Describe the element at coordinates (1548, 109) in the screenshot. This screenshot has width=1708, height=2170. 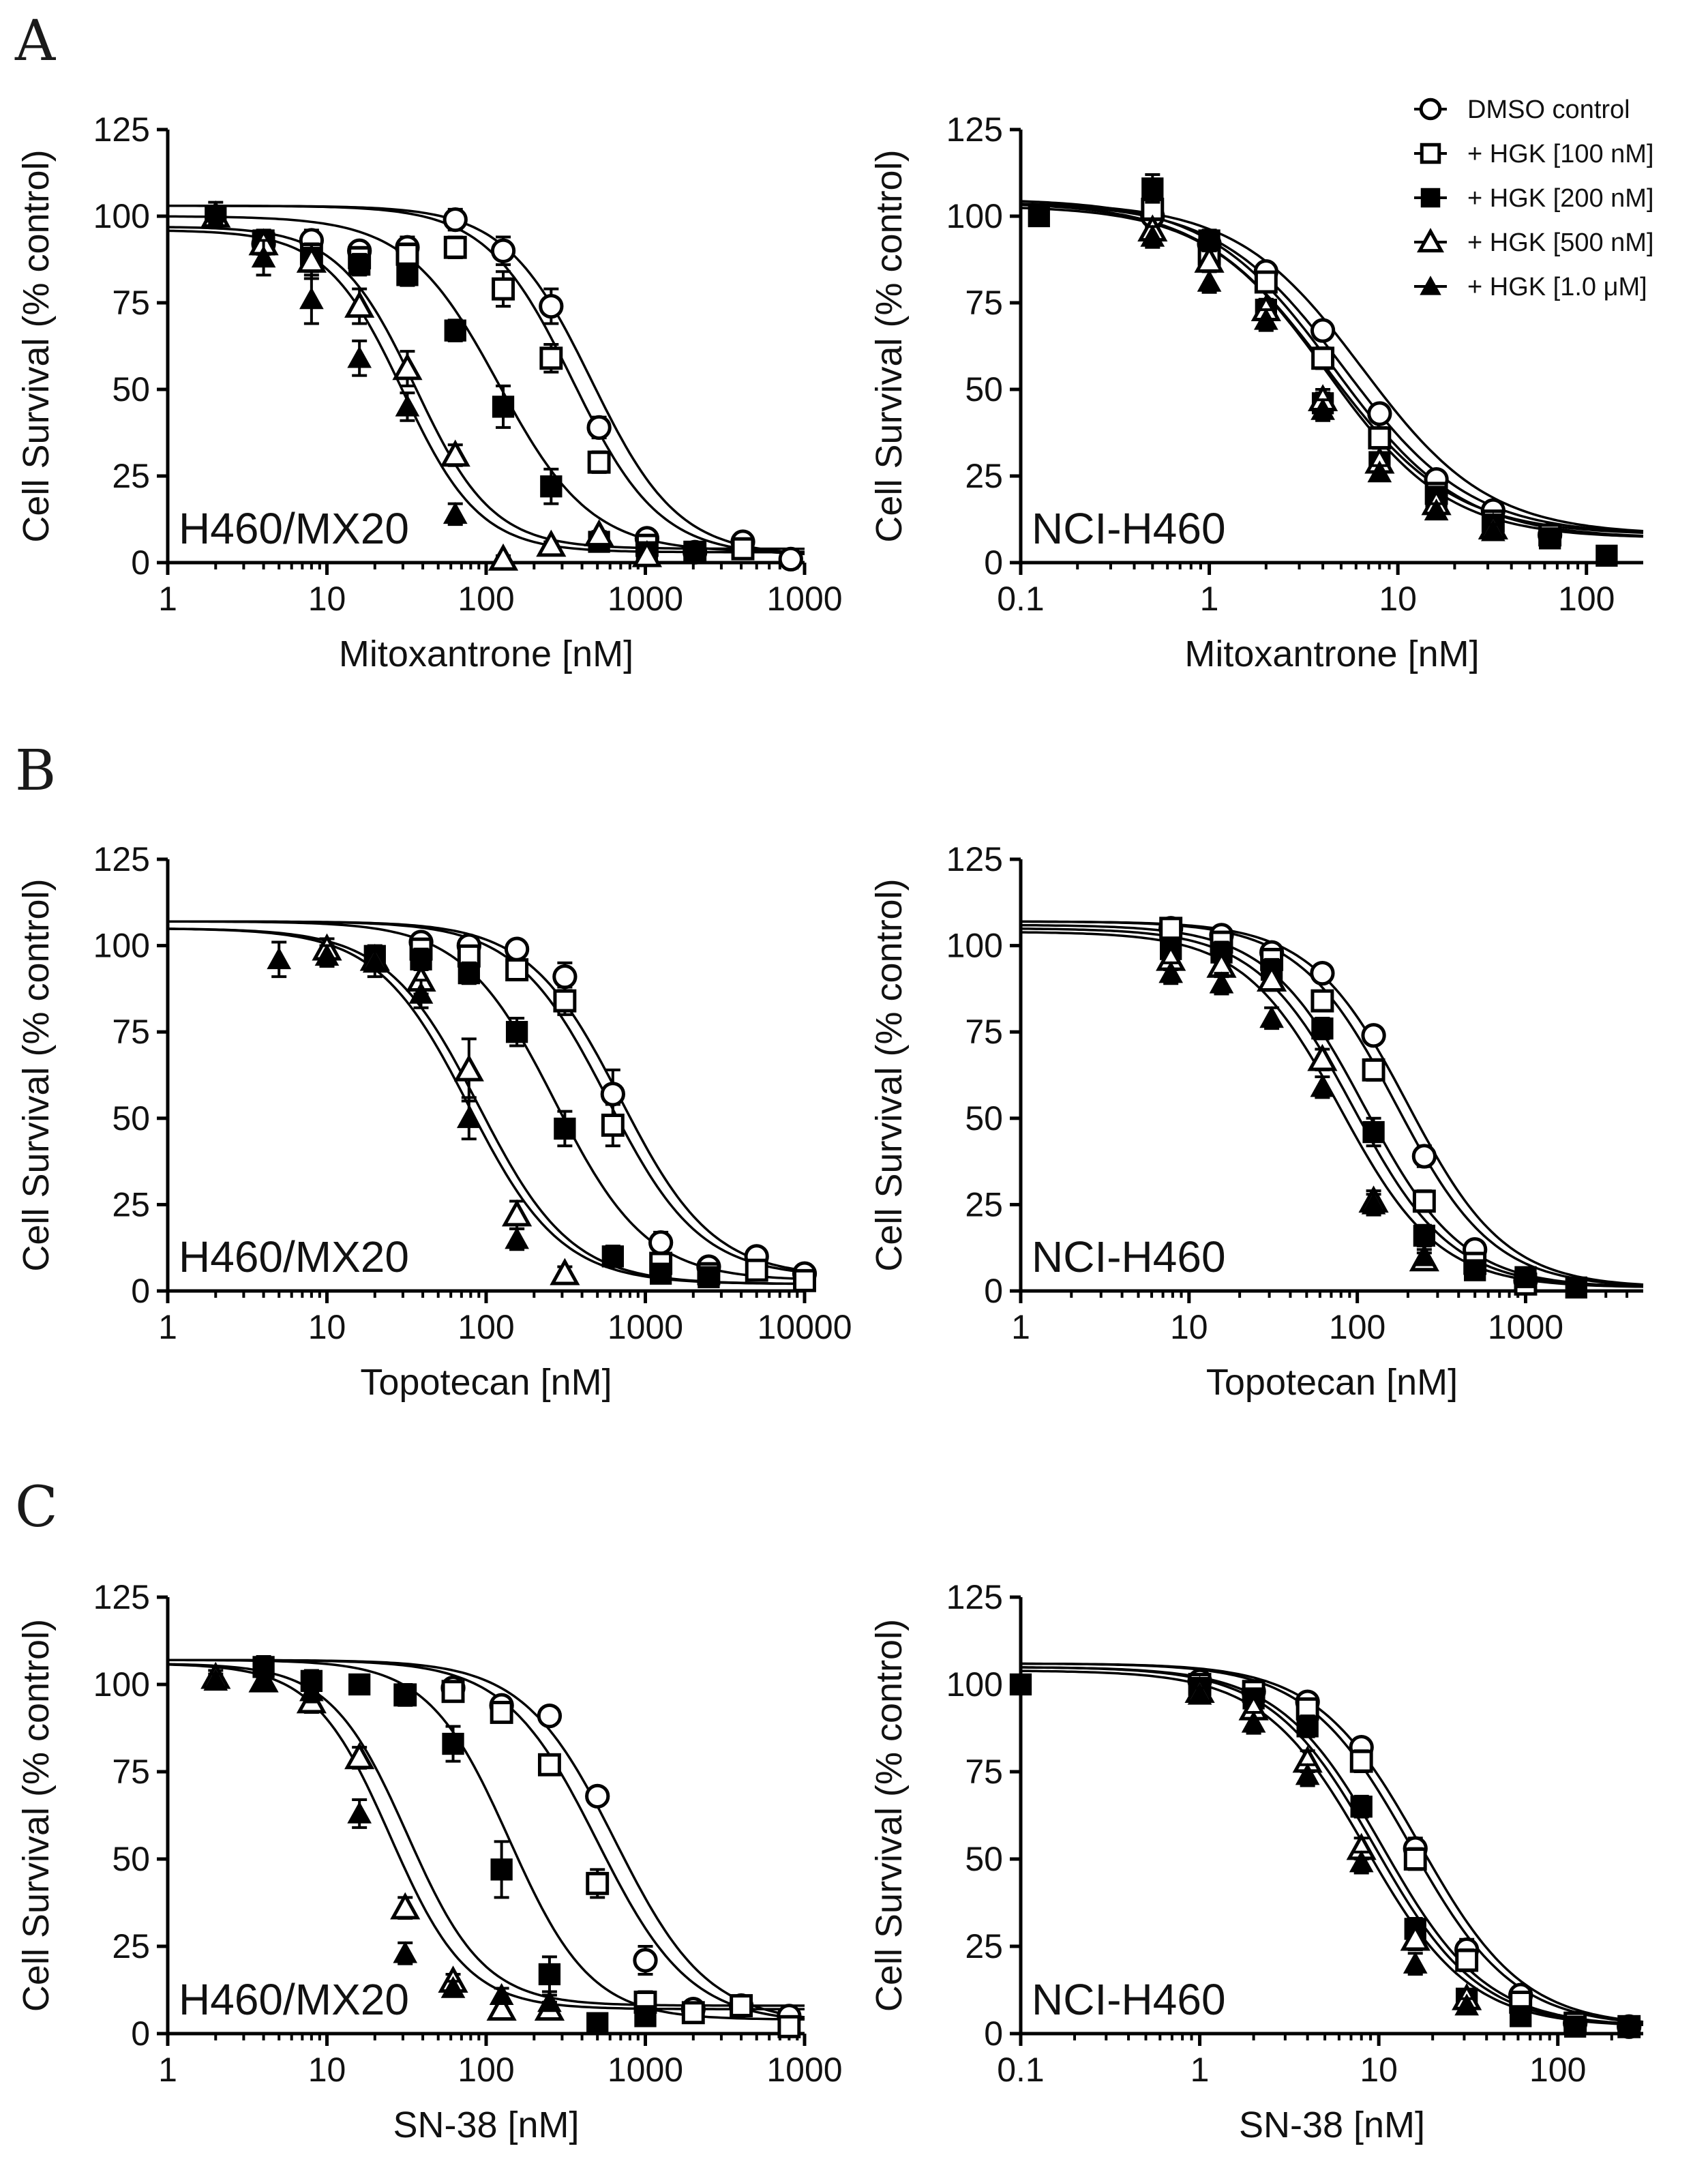
I see `legend-label-1: DMSO control` at that location.